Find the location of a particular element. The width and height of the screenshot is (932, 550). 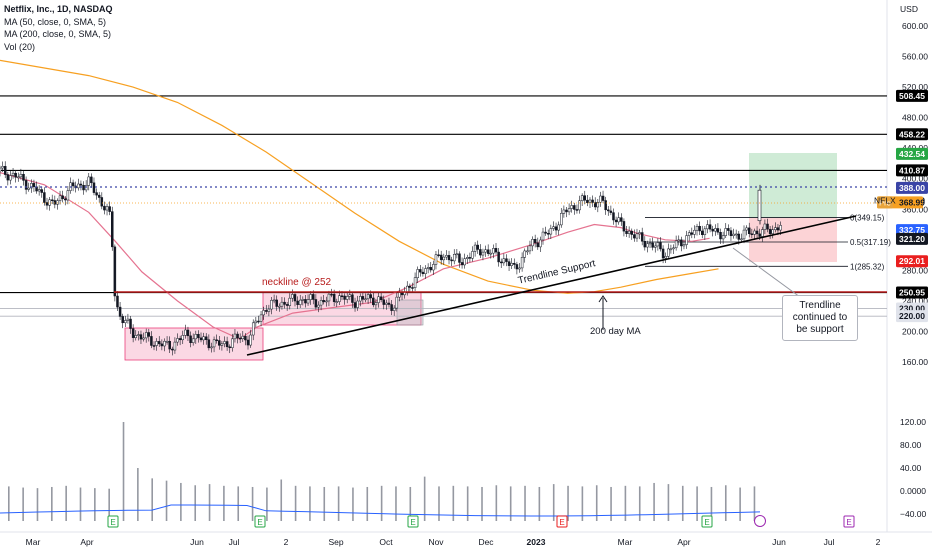

legend-title: Netflix, Inc., 1D, NASDAQ is located at coordinates (58, 9).